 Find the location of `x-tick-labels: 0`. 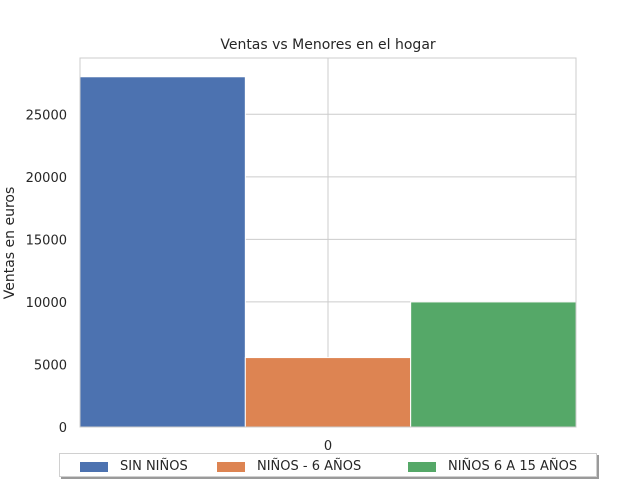

x-tick-labels: 0 is located at coordinates (328, 446).